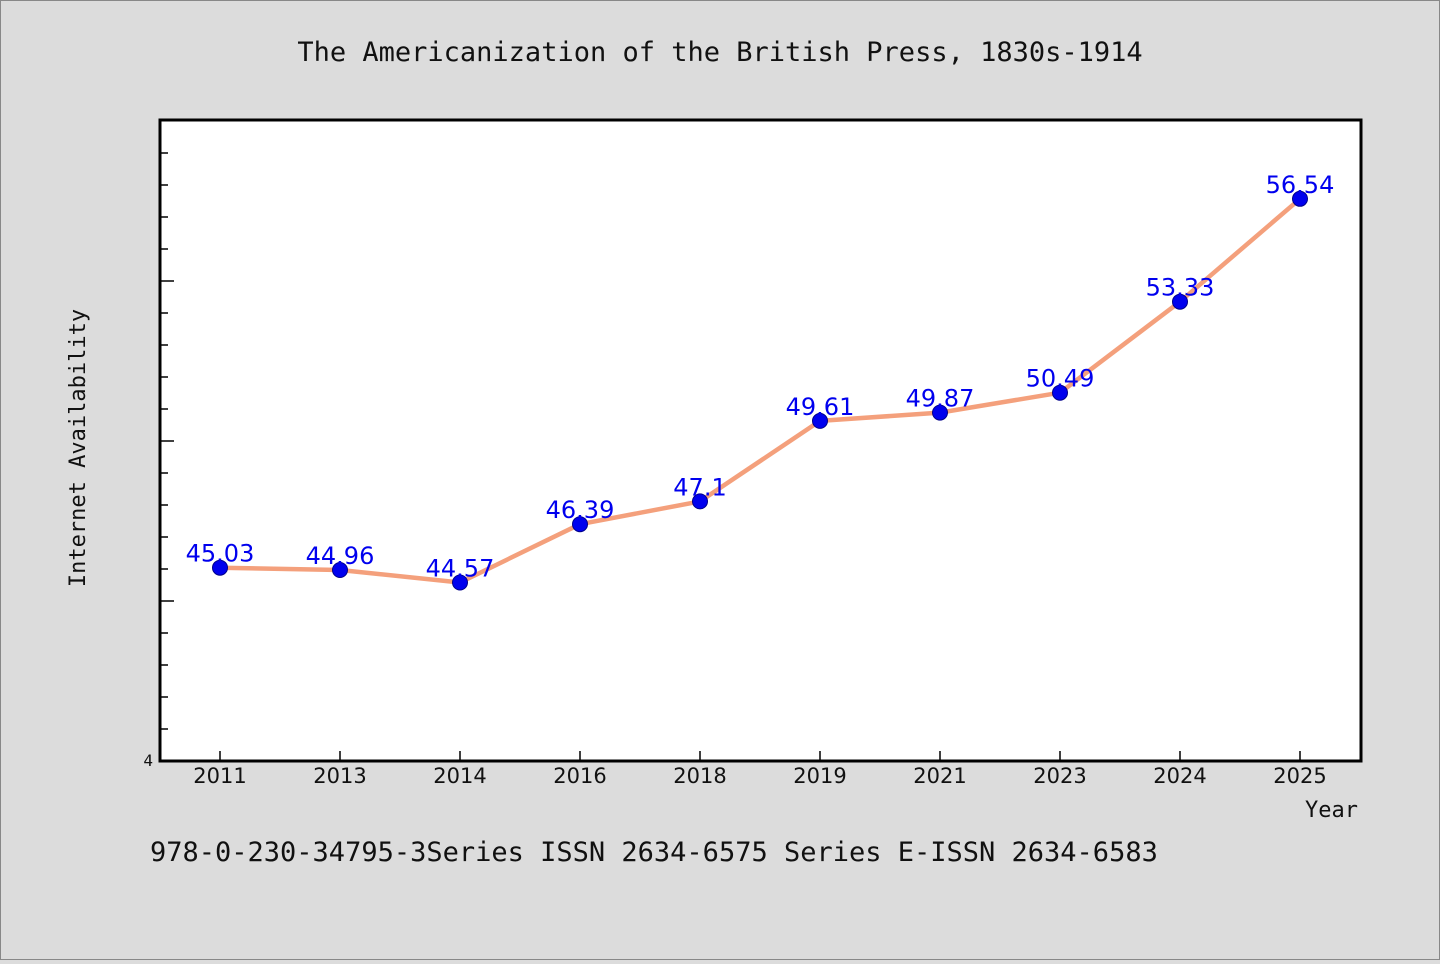 Image resolution: width=1440 pixels, height=964 pixels. I want to click on data-label: 56.54, so click(1300, 185).